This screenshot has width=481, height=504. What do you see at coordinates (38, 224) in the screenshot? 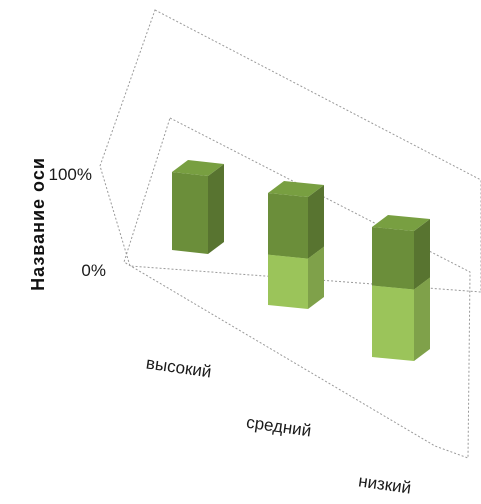
I see `y-axis-title: Название оси` at bounding box center [38, 224].